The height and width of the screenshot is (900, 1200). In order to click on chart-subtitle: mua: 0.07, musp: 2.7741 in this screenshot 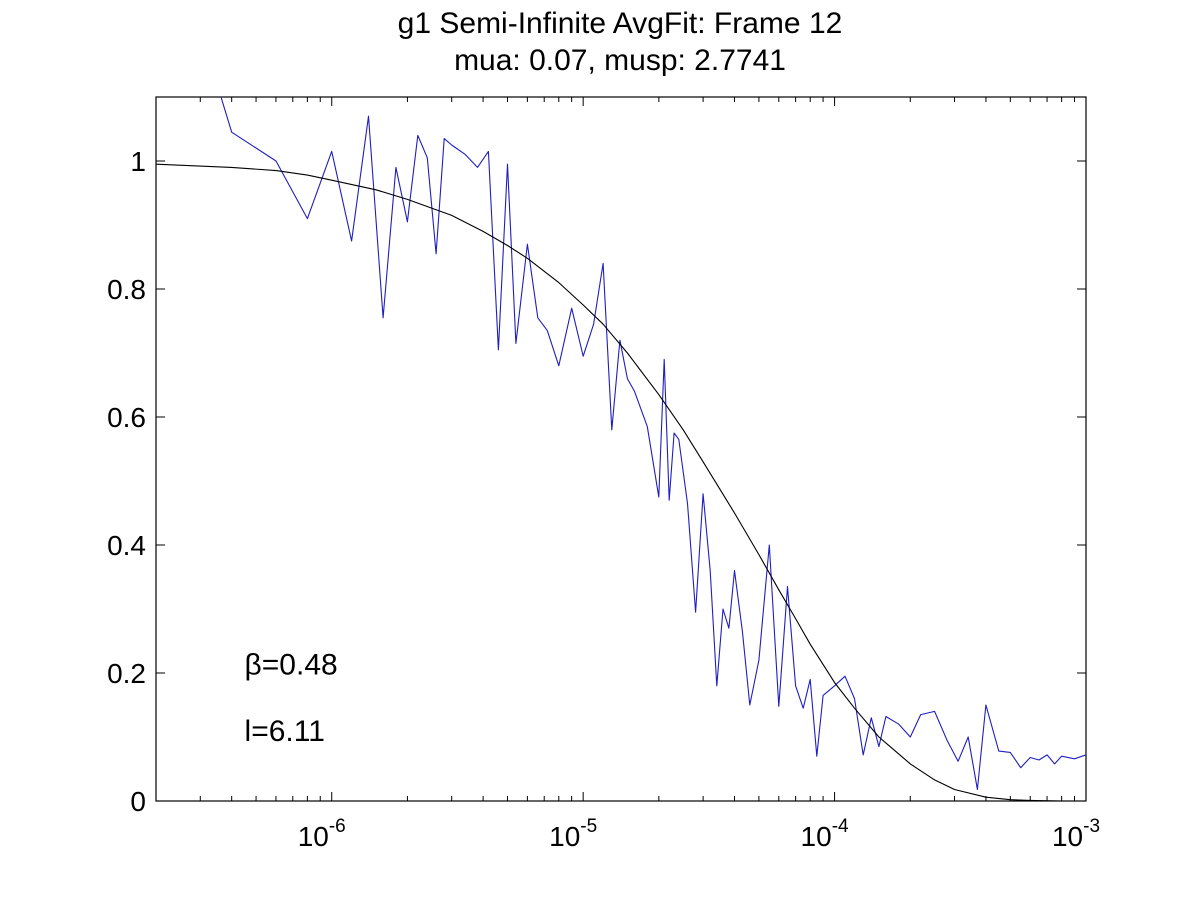, I will do `click(620, 60)`.